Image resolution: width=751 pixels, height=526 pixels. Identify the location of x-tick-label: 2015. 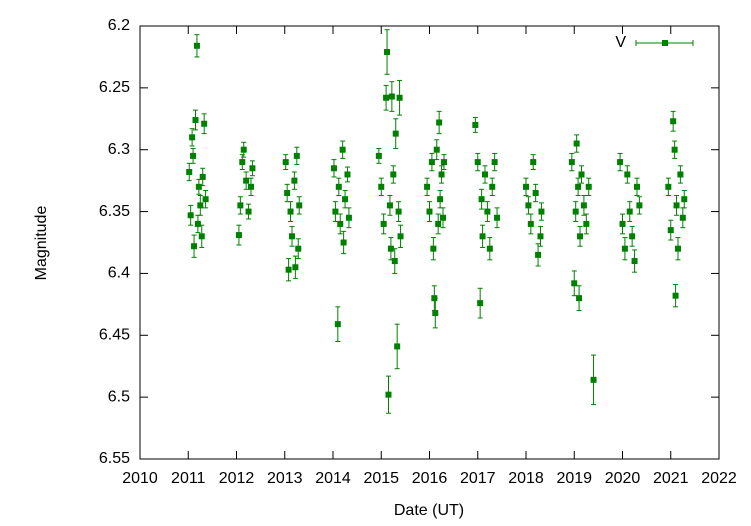
(381, 478).